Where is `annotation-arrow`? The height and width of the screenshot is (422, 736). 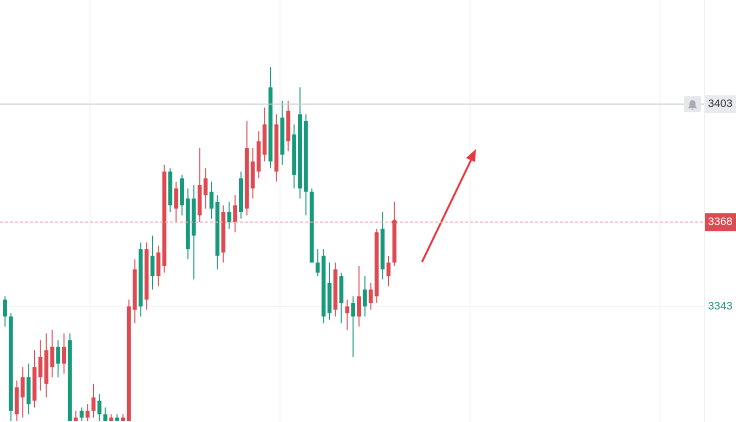
annotation-arrow is located at coordinates (448, 206).